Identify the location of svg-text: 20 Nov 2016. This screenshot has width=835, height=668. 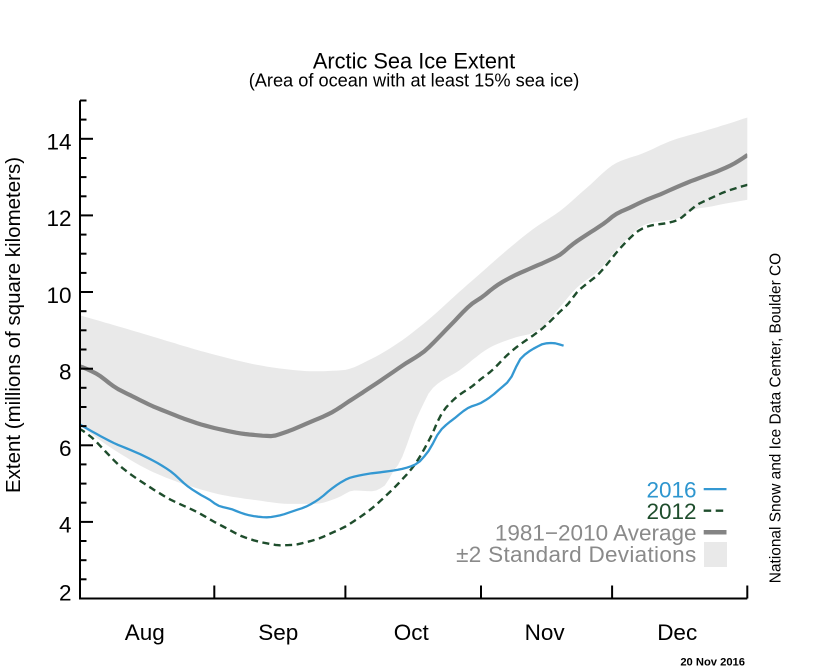
(712, 662).